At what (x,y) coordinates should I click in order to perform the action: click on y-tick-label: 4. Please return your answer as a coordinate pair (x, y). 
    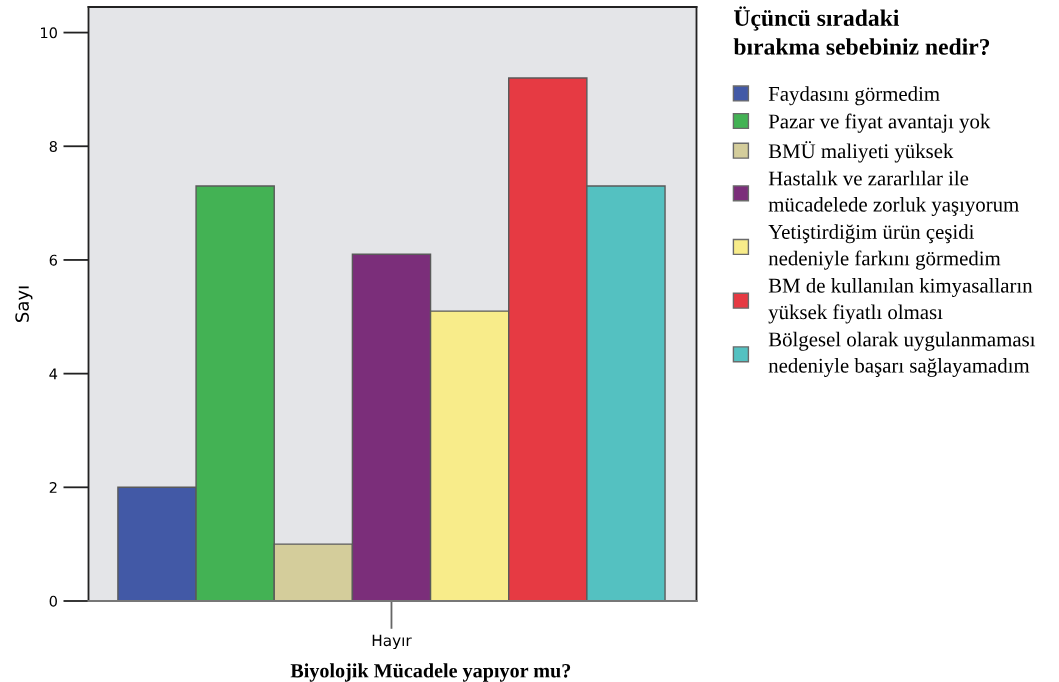
    Looking at the image, I should click on (53, 374).